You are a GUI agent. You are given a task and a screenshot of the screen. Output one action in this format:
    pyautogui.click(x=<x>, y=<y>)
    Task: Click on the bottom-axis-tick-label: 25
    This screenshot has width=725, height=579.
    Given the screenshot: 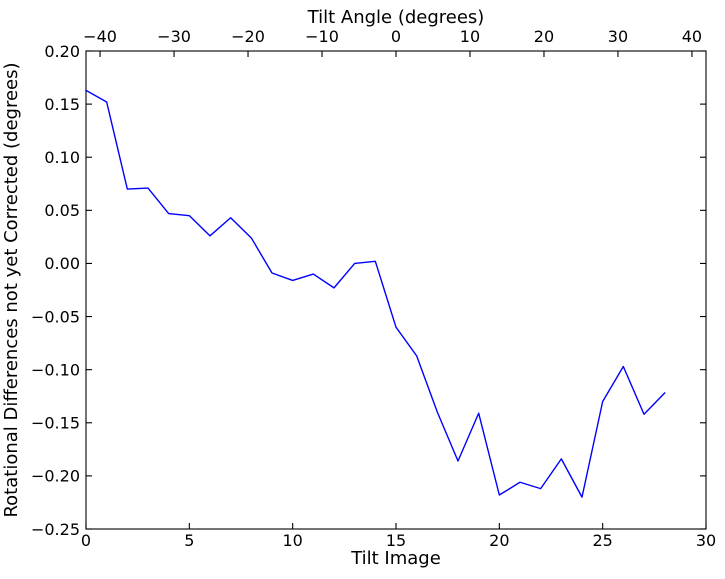 What is the action you would take?
    pyautogui.click(x=602, y=540)
    